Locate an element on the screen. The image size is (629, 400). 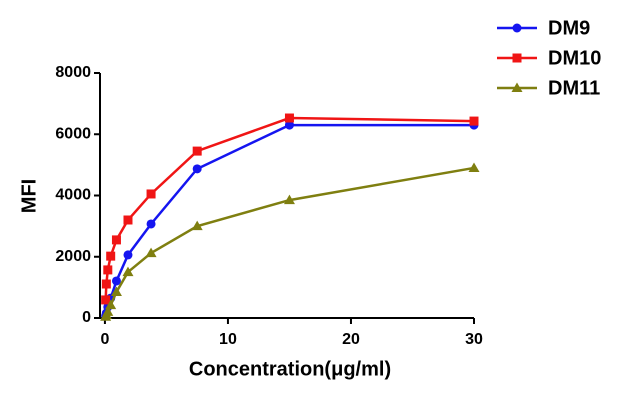
legend-label: DM10 is located at coordinates (574, 58).